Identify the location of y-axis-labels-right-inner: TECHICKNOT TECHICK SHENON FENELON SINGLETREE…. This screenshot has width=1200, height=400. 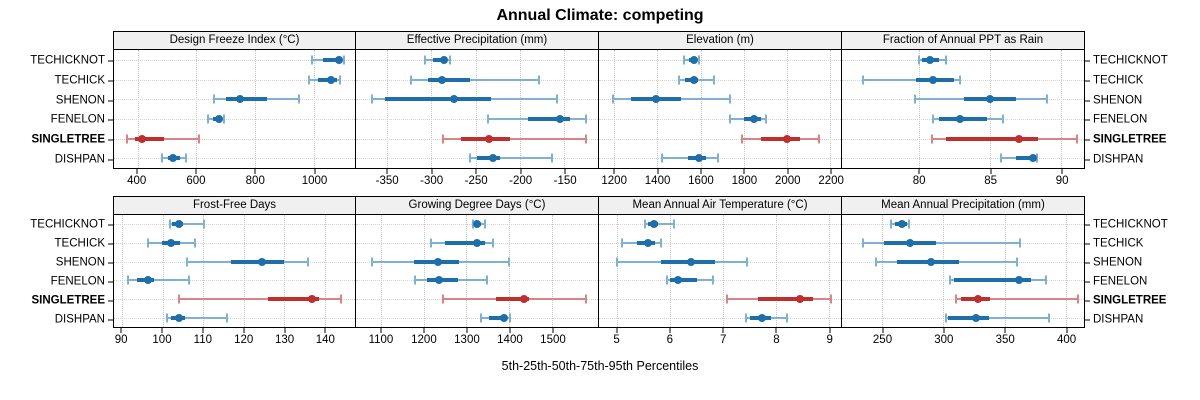
(1142, 110).